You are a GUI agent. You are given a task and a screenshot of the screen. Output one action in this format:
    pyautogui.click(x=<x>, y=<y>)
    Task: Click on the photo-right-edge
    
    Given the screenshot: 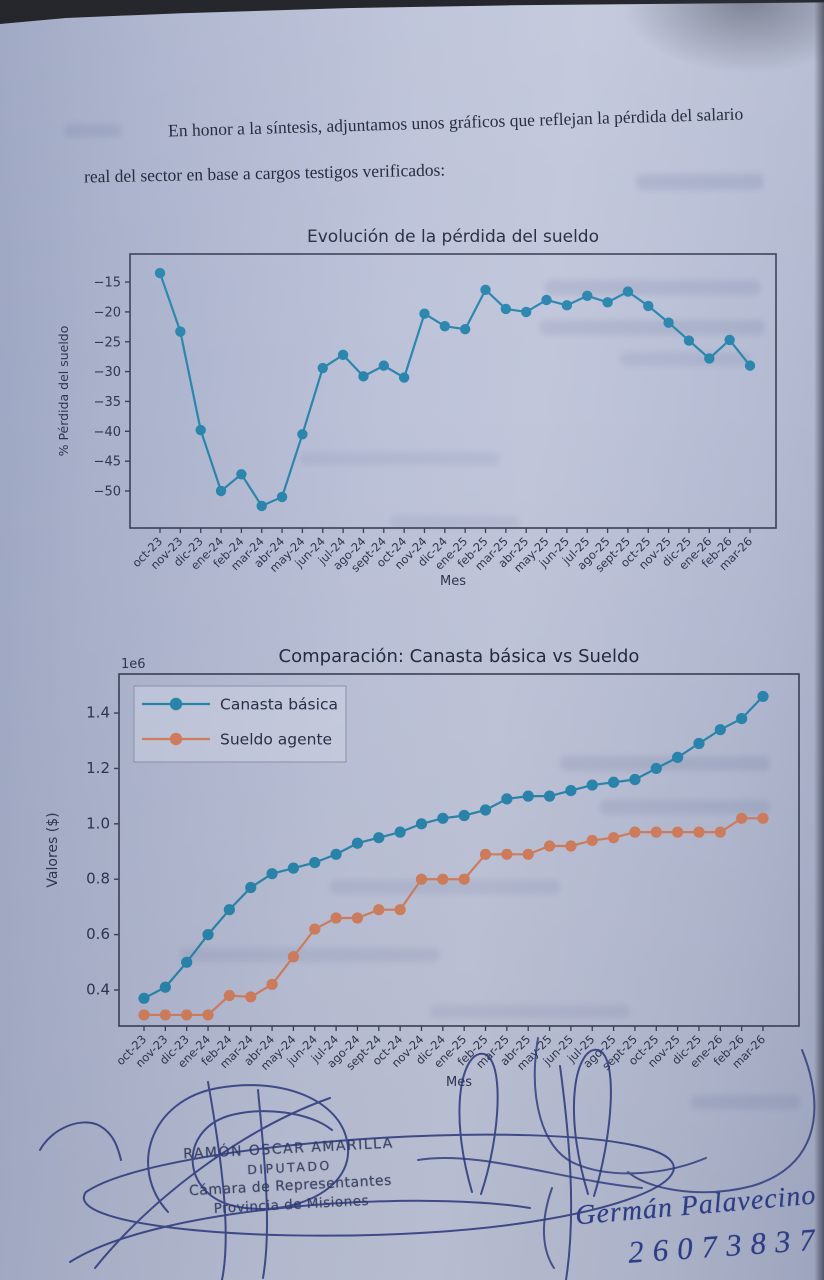 What is the action you would take?
    pyautogui.click(x=819, y=640)
    